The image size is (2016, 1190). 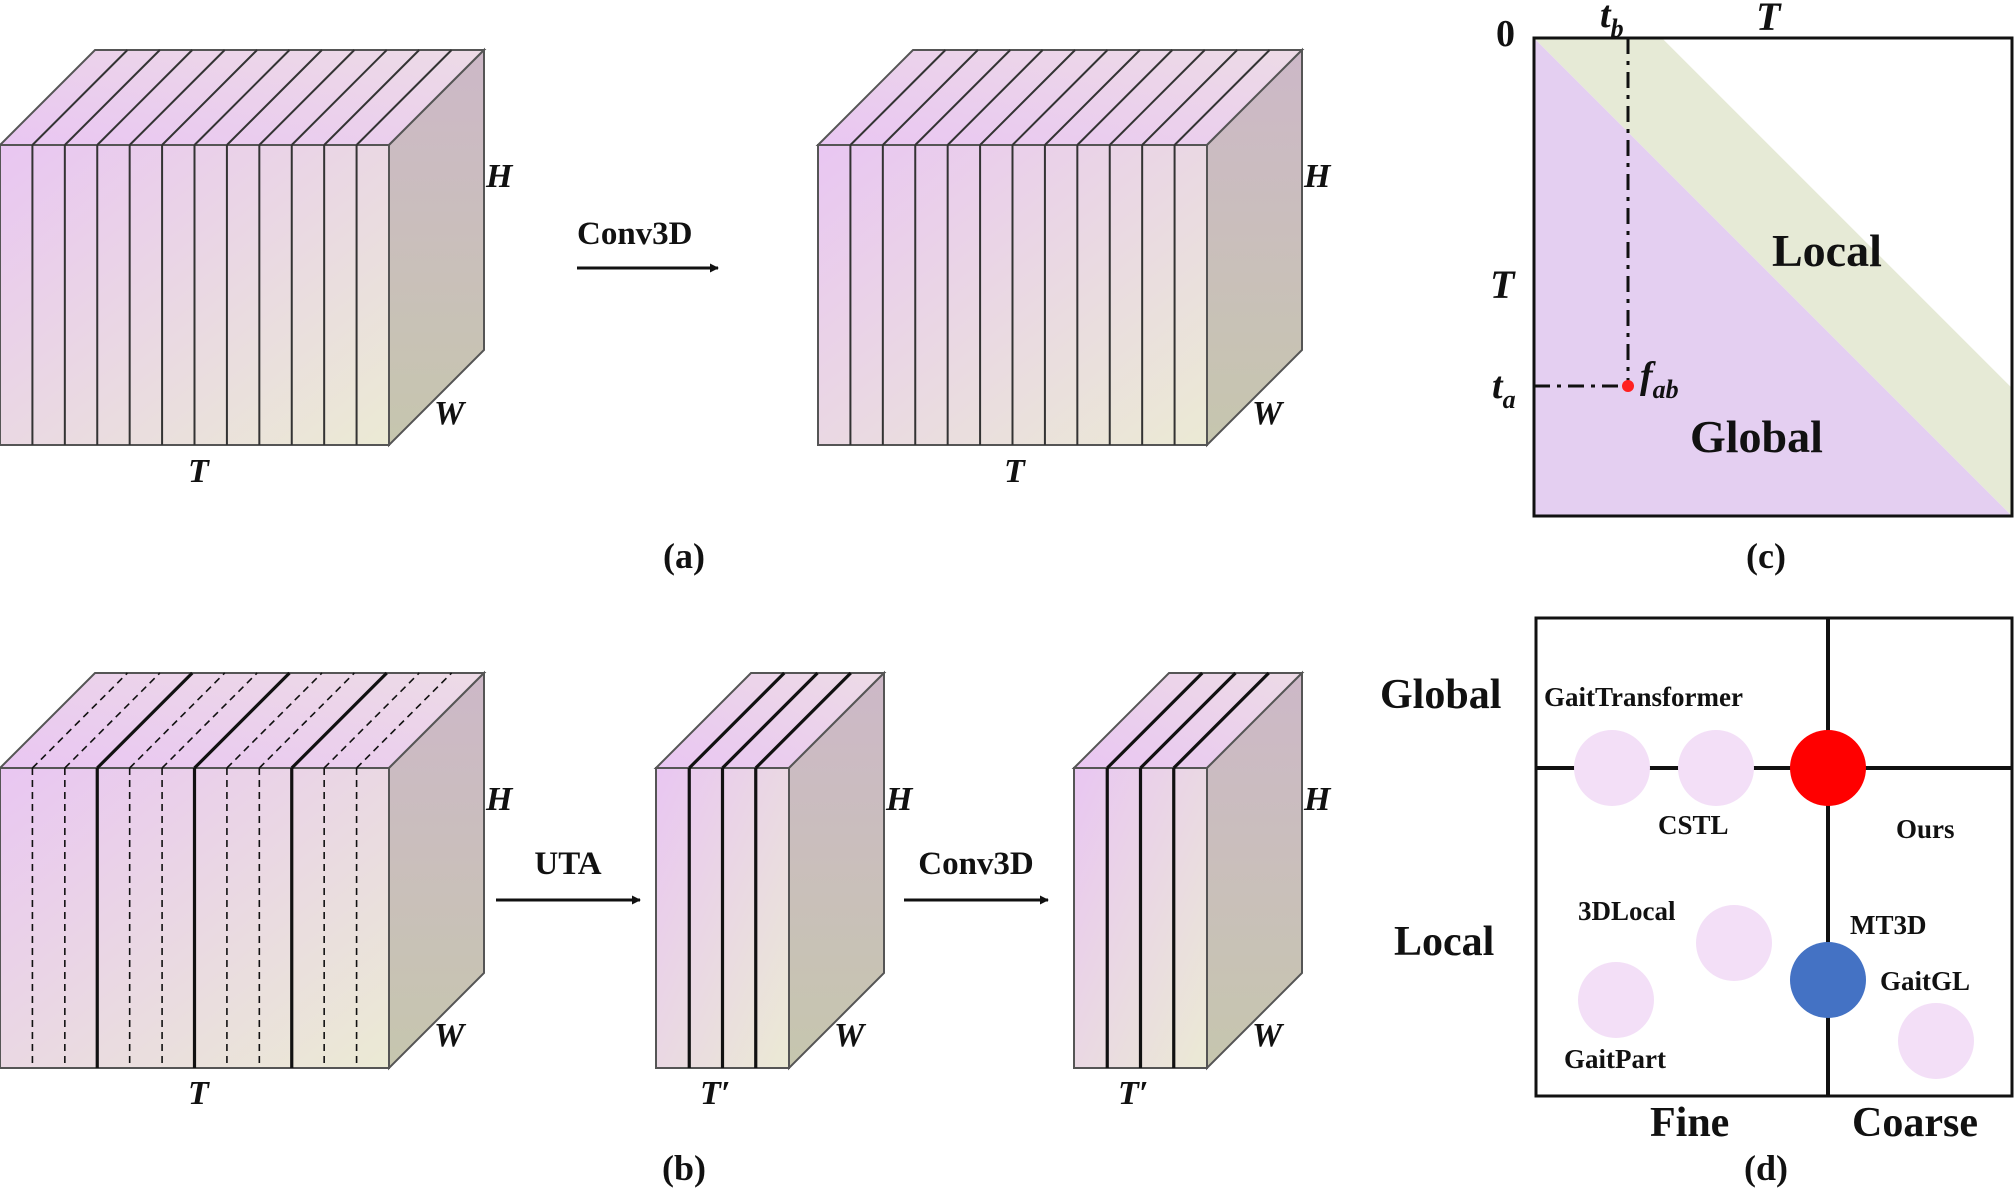 I want to click on cube-a-output-t-label: T, so click(x=1015, y=471).